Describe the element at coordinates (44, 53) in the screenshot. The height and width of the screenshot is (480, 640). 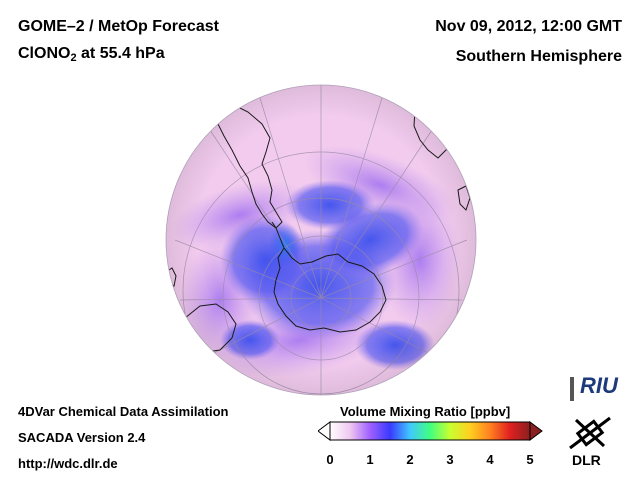
I see `species-prefix: ClONO` at that location.